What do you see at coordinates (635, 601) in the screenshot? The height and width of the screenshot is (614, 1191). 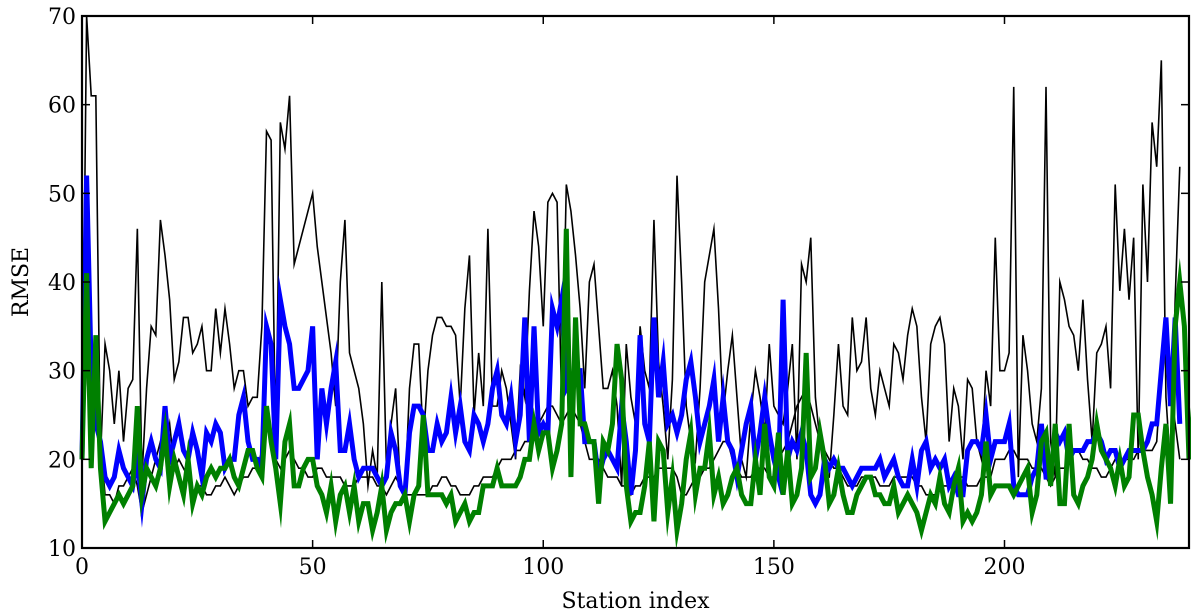 I see `x-axis-label: Station index` at bounding box center [635, 601].